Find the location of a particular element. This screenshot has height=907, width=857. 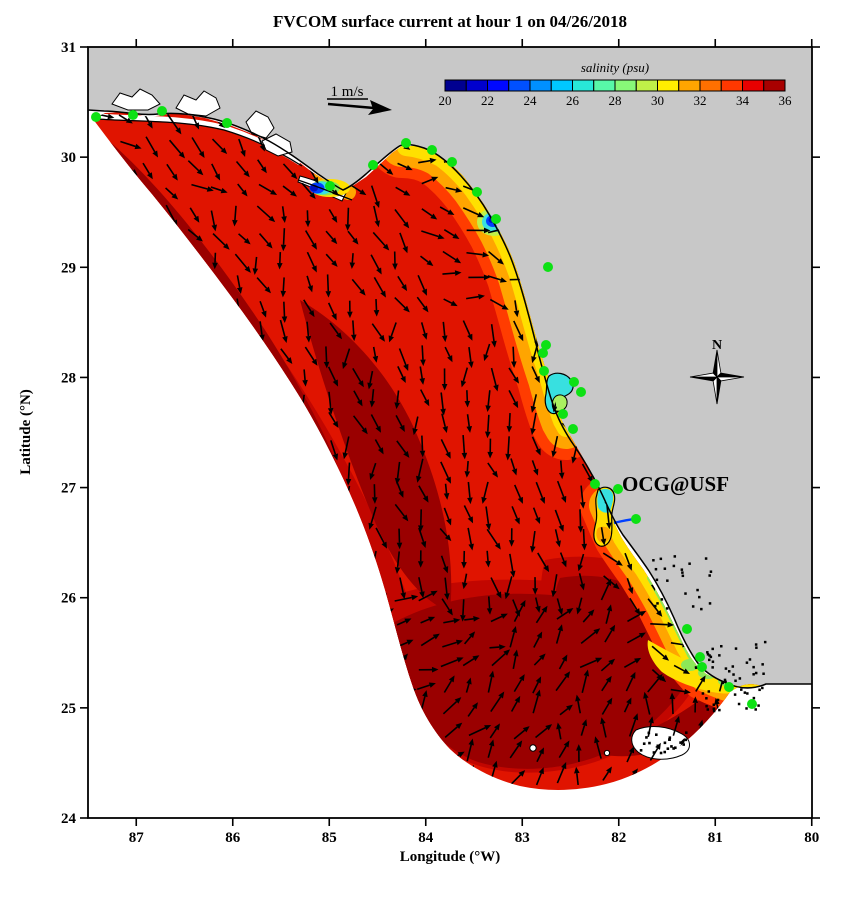

marquesas-islet is located at coordinates (607, 753).